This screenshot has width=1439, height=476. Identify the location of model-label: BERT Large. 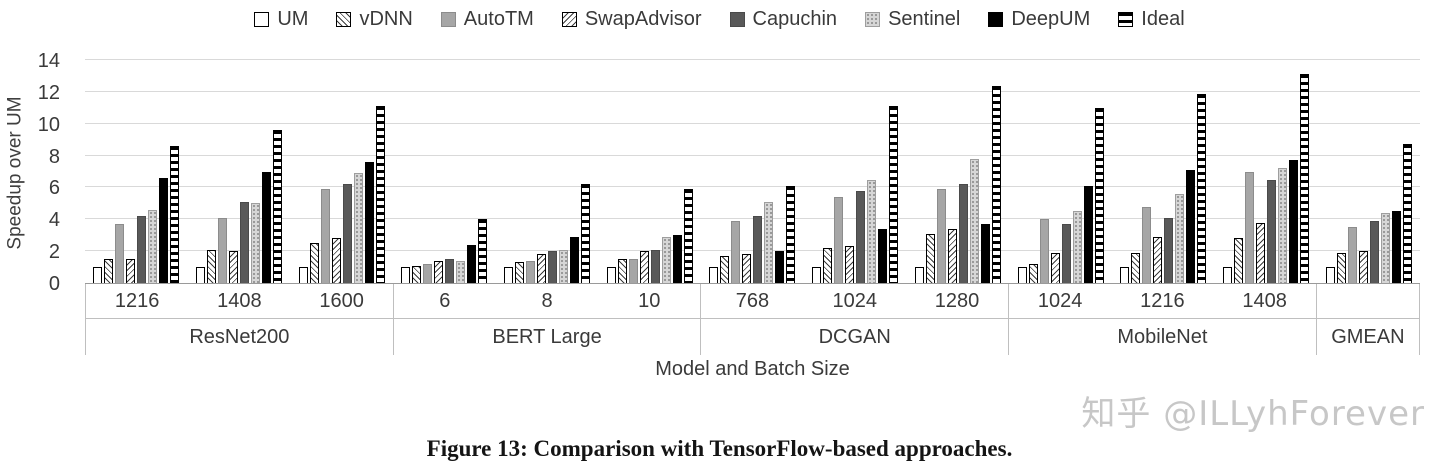
(547, 336).